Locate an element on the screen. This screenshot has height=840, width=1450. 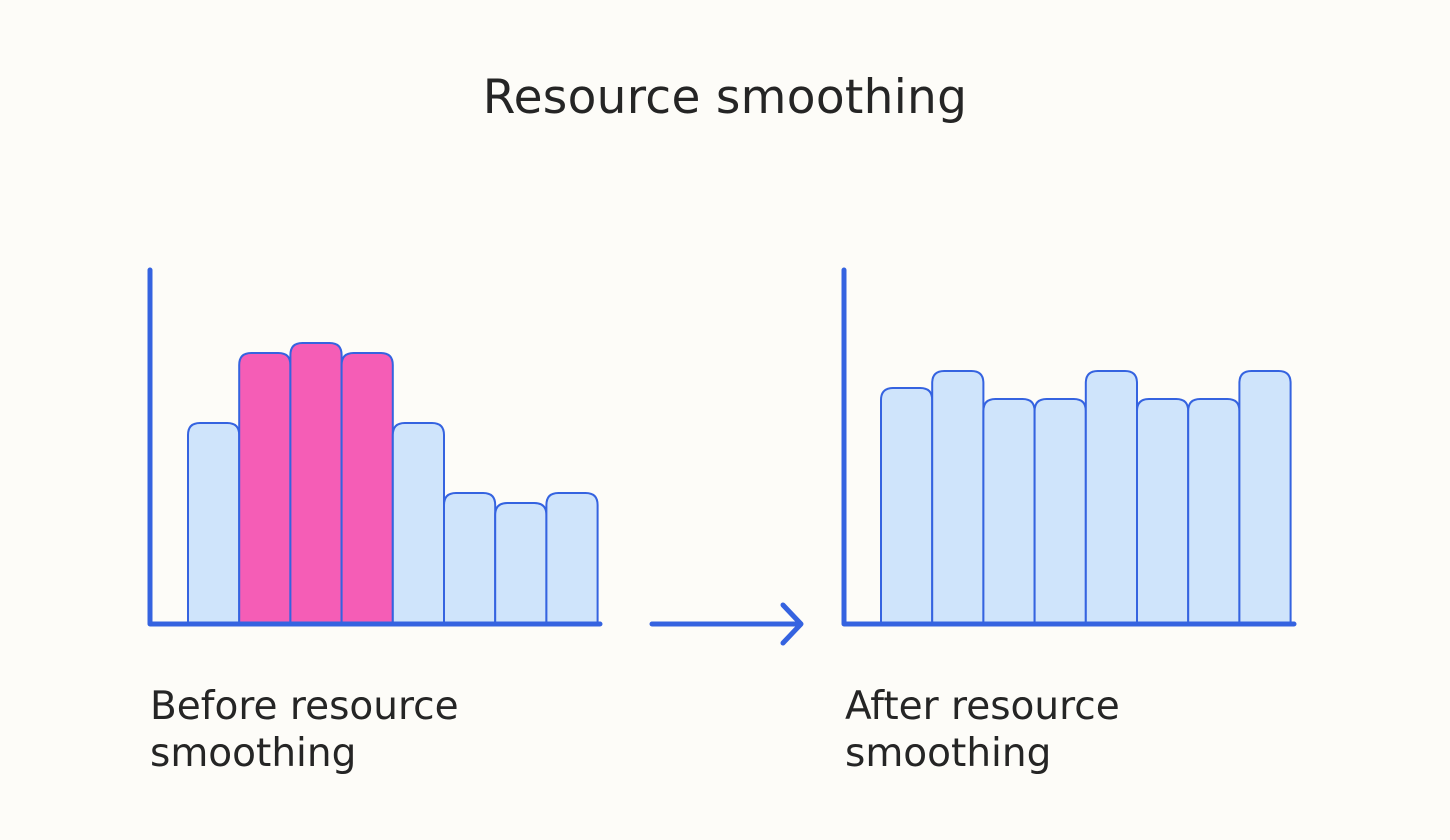
after-bars is located at coordinates (1086, 497).